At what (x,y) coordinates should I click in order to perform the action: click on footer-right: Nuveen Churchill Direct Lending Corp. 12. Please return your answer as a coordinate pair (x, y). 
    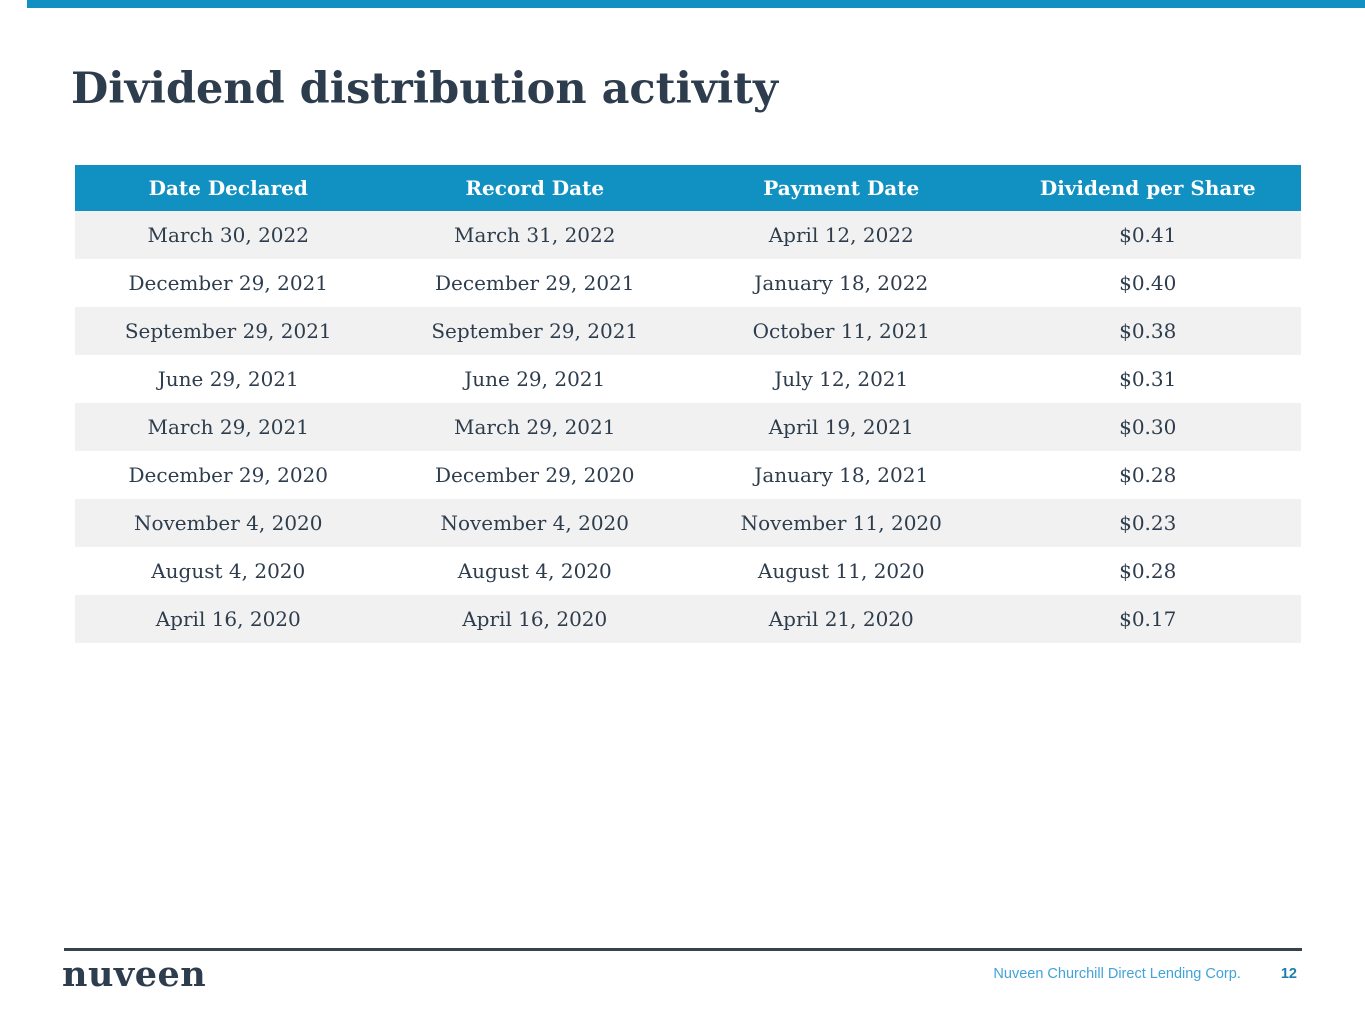
    Looking at the image, I should click on (1145, 974).